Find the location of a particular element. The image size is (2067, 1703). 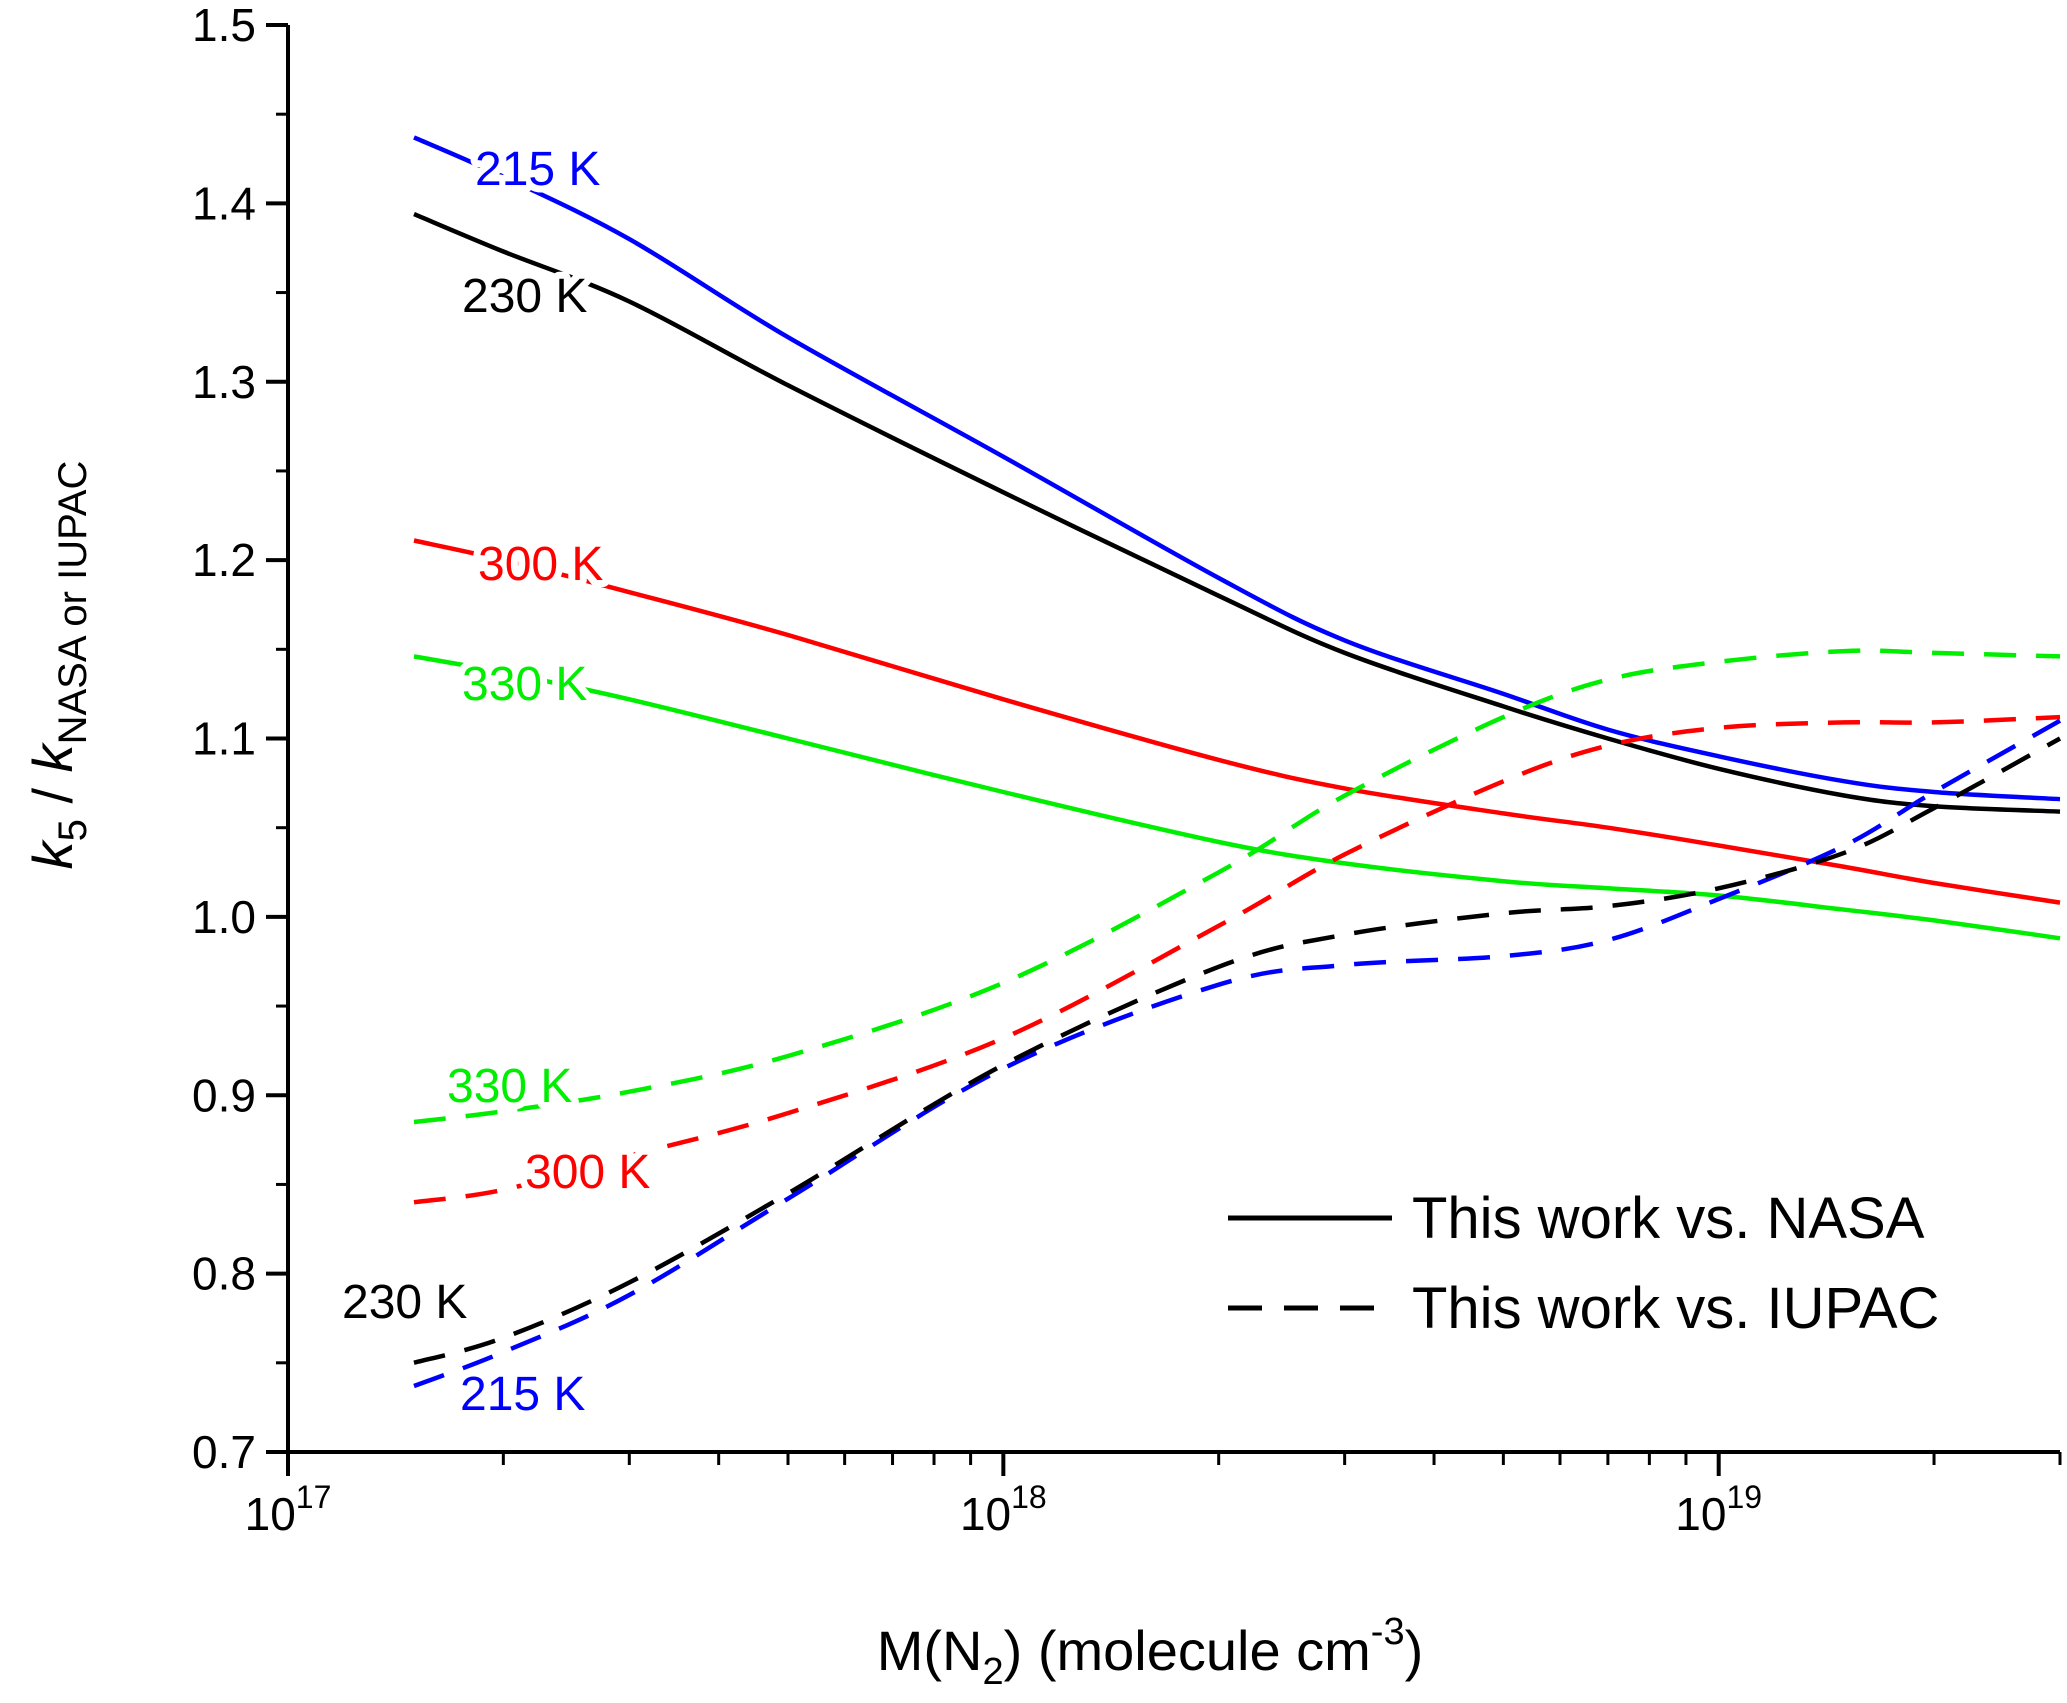

legend-label-nasa: This work vs. NASA is located at coordinates (1668, 1218).